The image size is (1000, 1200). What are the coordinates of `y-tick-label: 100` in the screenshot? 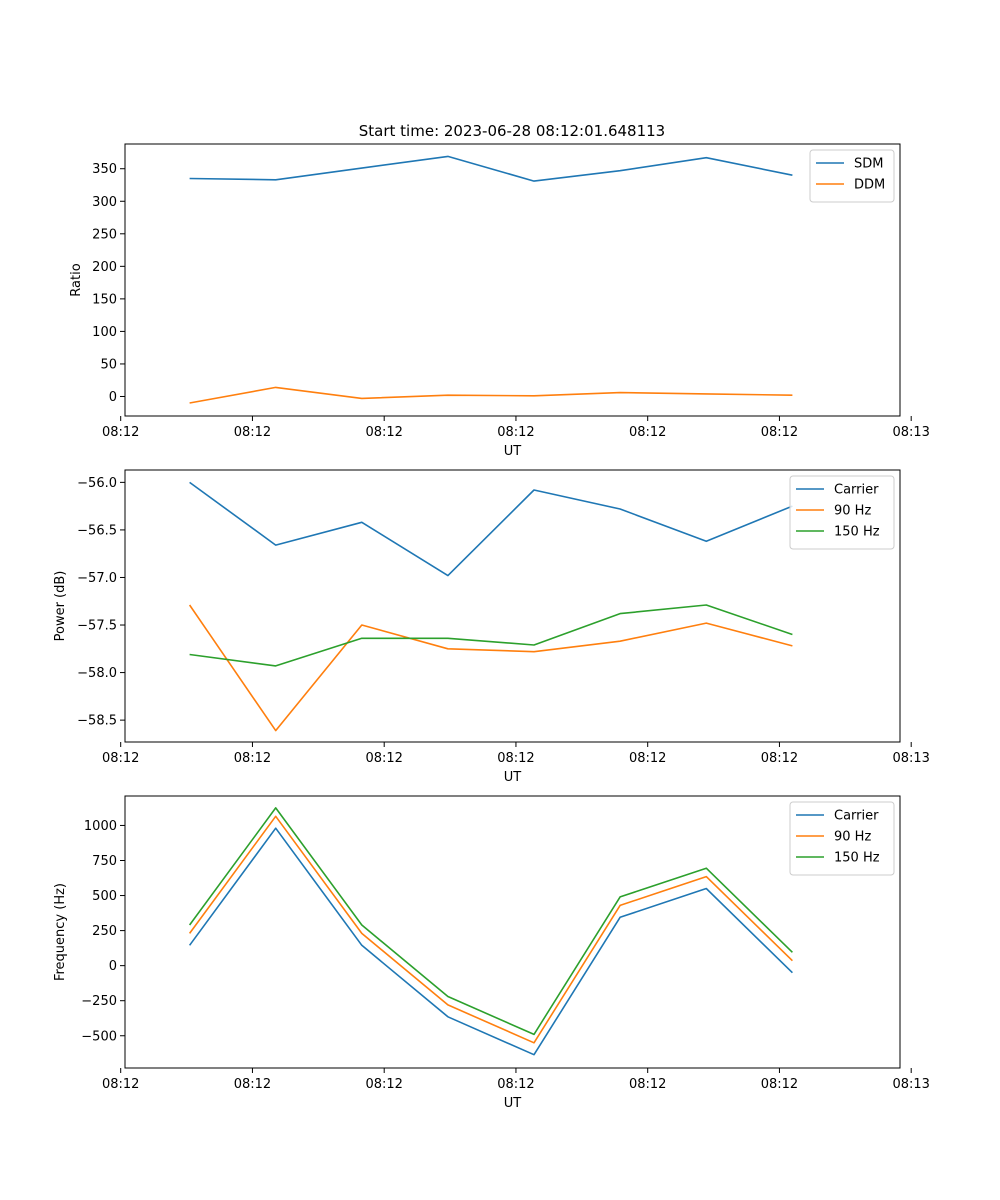 It's located at (104, 332).